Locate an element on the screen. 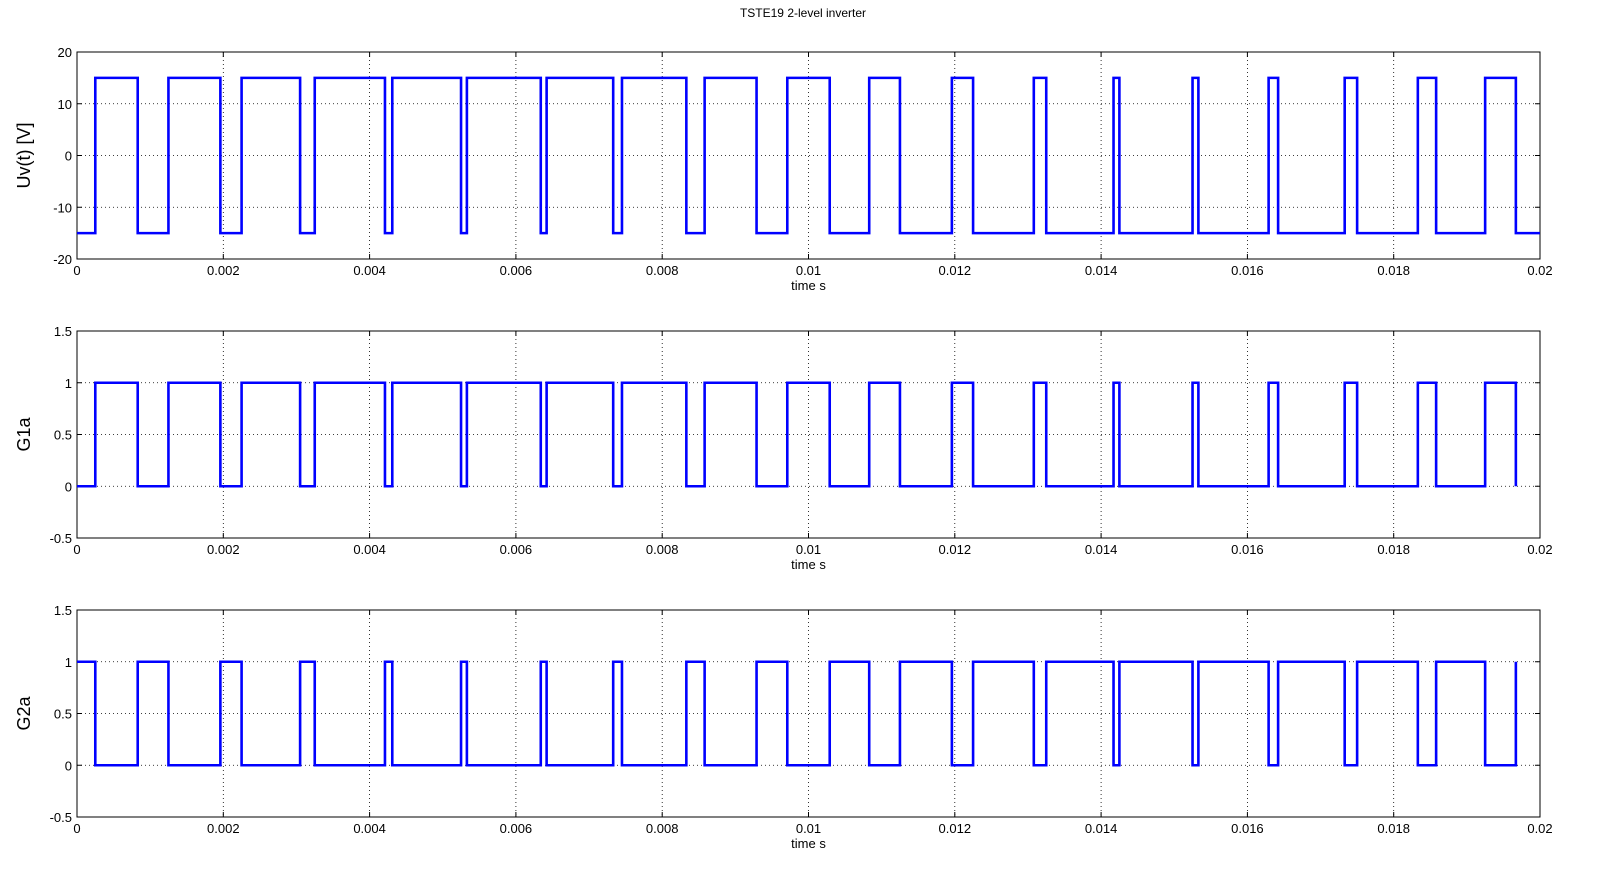 The height and width of the screenshot is (876, 1606). y-tick-label: -10 is located at coordinates (62, 207).